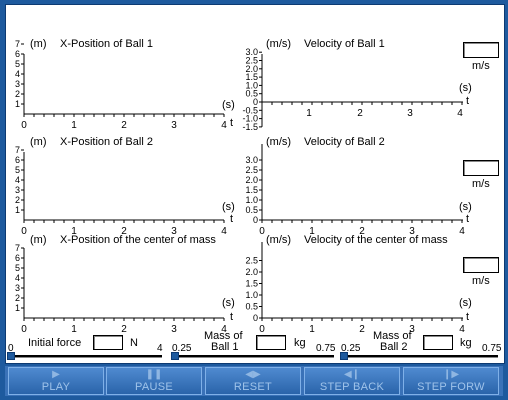  What do you see at coordinates (481, 184) in the screenshot?
I see `velocity-ball2-readout-unit: m/s` at bounding box center [481, 184].